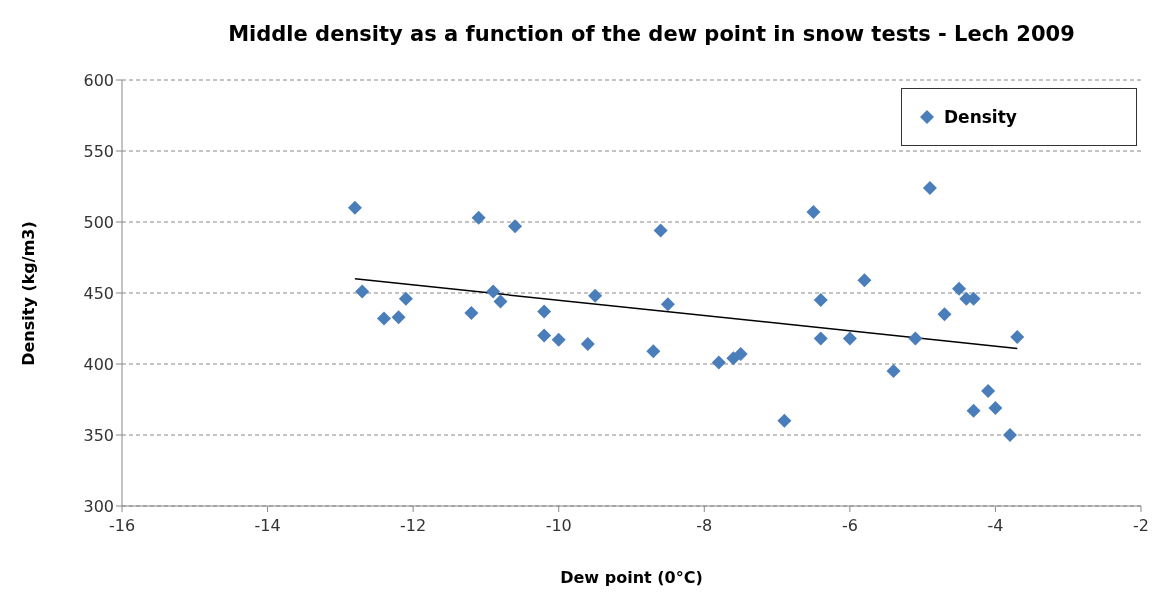  Describe the element at coordinates (995, 526) in the screenshot. I see `x-tick-label: -4` at that location.